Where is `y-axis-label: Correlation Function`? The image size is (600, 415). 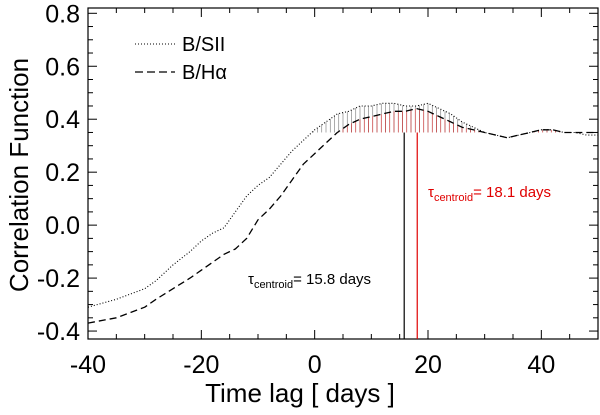 y-axis-label: Correlation Function is located at coordinates (19, 175).